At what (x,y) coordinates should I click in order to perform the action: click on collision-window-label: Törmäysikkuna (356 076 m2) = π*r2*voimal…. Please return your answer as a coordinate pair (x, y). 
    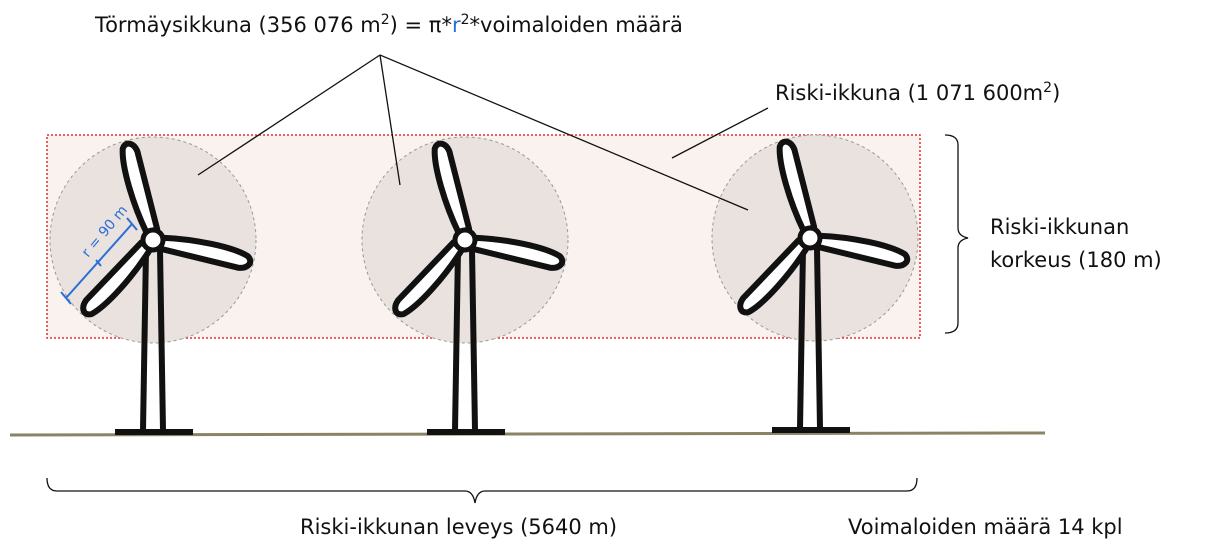
    Looking at the image, I should click on (388, 24).